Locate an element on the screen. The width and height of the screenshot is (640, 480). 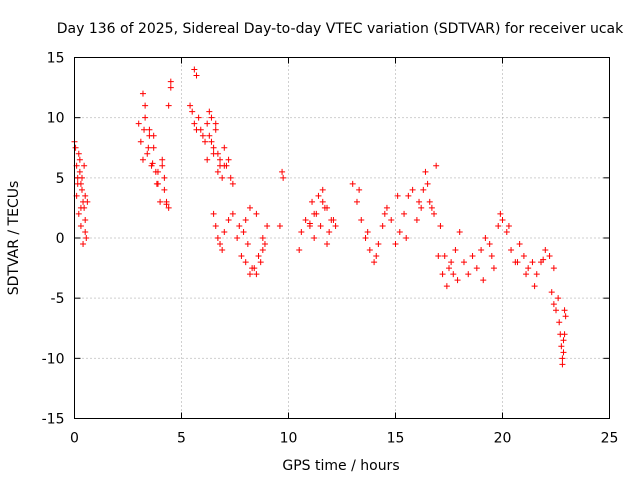
x-axis-tick-labels: 0 5 10 15 20 25 is located at coordinates (344, 439).